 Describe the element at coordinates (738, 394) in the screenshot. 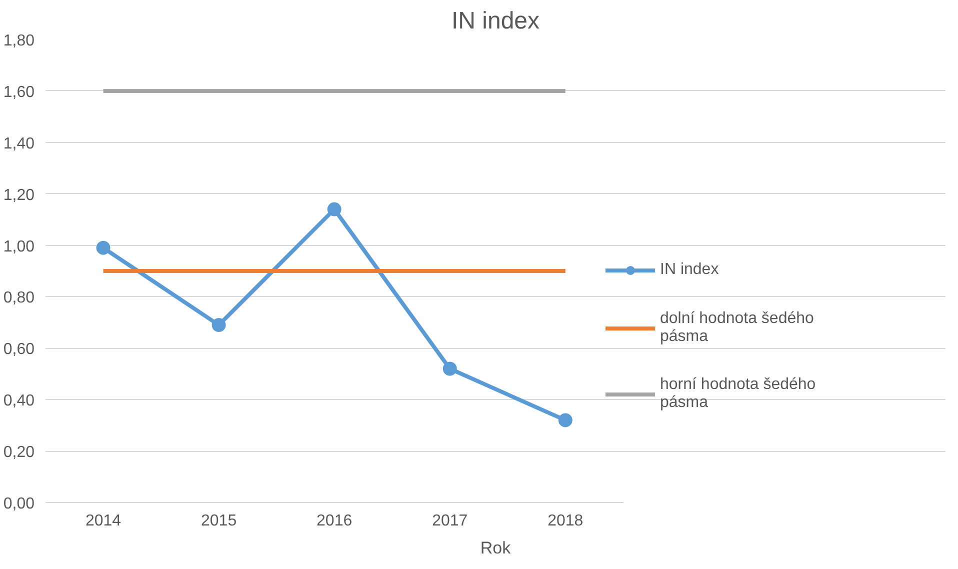

I see `legend-label: horní hodnota šedého pásma` at that location.